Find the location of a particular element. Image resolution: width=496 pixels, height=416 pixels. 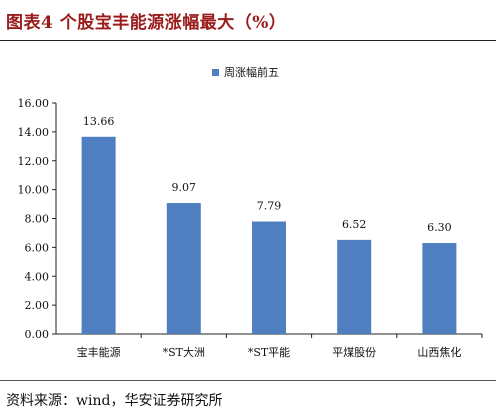

y-tick-label: 10.00 is located at coordinates (34, 190).